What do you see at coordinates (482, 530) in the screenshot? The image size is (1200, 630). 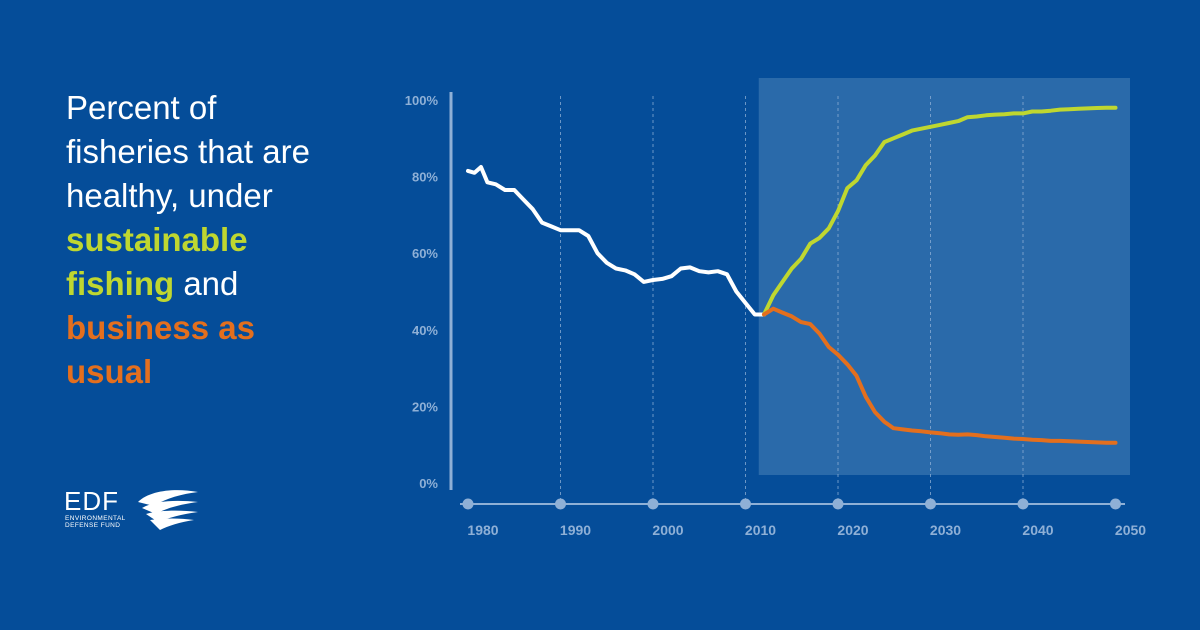 I see `x-tick-label-1980: 1980` at bounding box center [482, 530].